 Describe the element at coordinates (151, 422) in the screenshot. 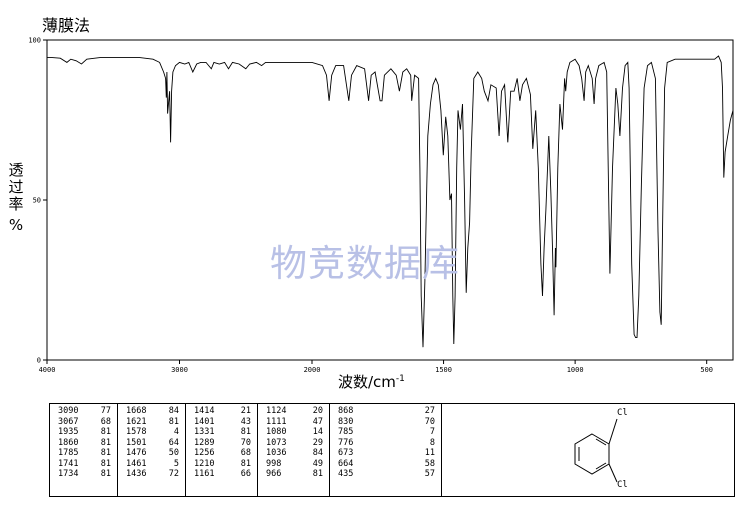

I see `peak-row: 1621 81` at that location.